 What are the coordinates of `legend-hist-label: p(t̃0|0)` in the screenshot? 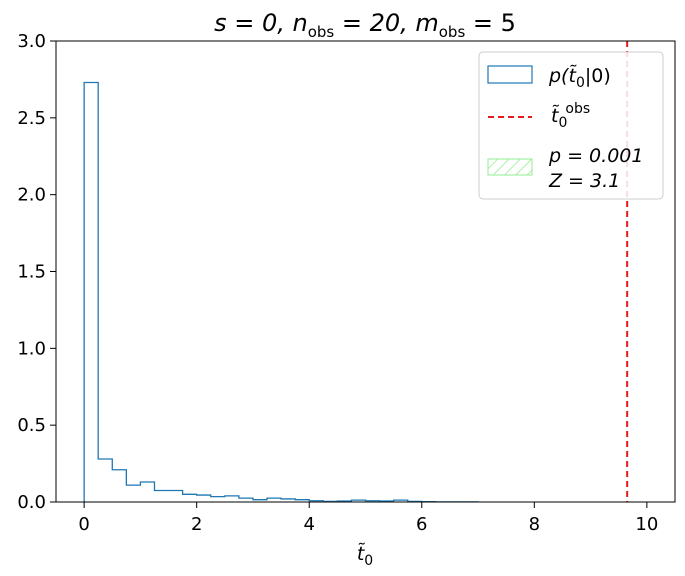 It's located at (579, 78).